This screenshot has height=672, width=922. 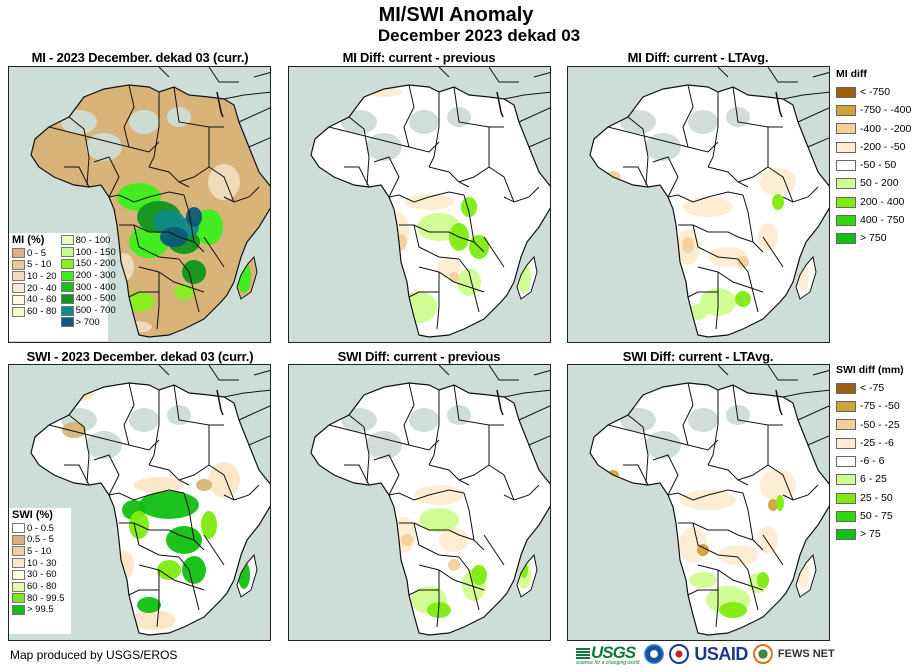 I want to click on legend-label: 200 - 300, so click(x=95, y=276).